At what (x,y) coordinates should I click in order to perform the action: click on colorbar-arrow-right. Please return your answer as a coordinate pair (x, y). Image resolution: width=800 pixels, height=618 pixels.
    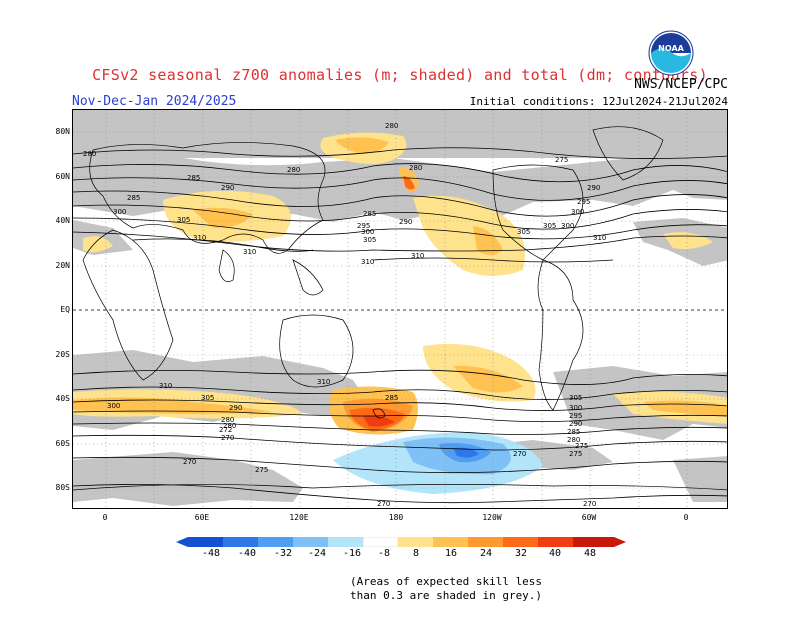
    Looking at the image, I should click on (620, 542).